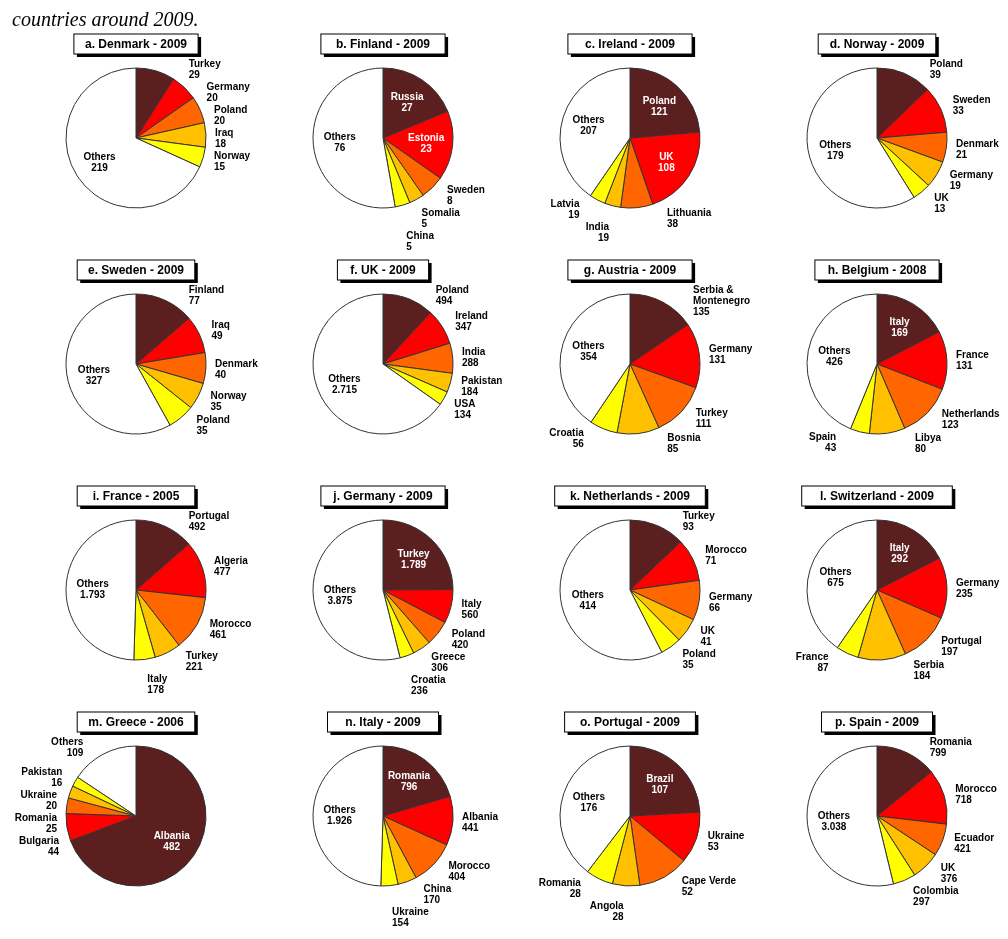  I want to click on slice-label: Algeria, so click(231, 561).